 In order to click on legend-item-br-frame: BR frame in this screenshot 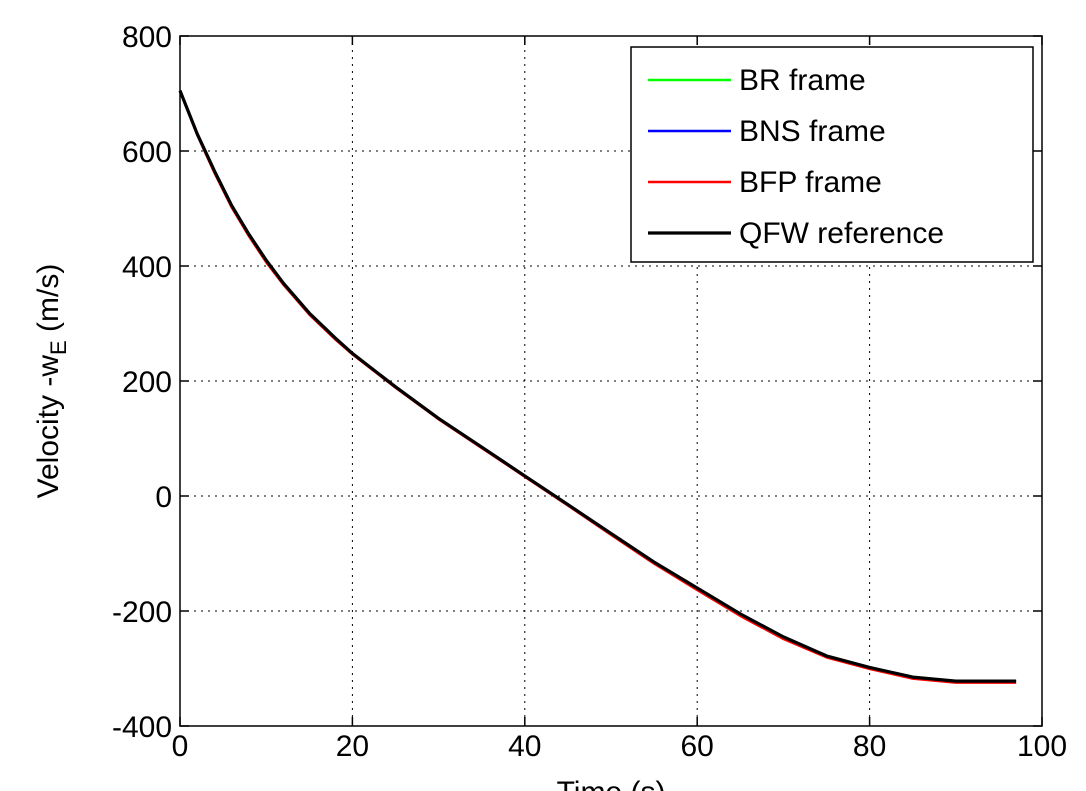, I will do `click(757, 80)`.